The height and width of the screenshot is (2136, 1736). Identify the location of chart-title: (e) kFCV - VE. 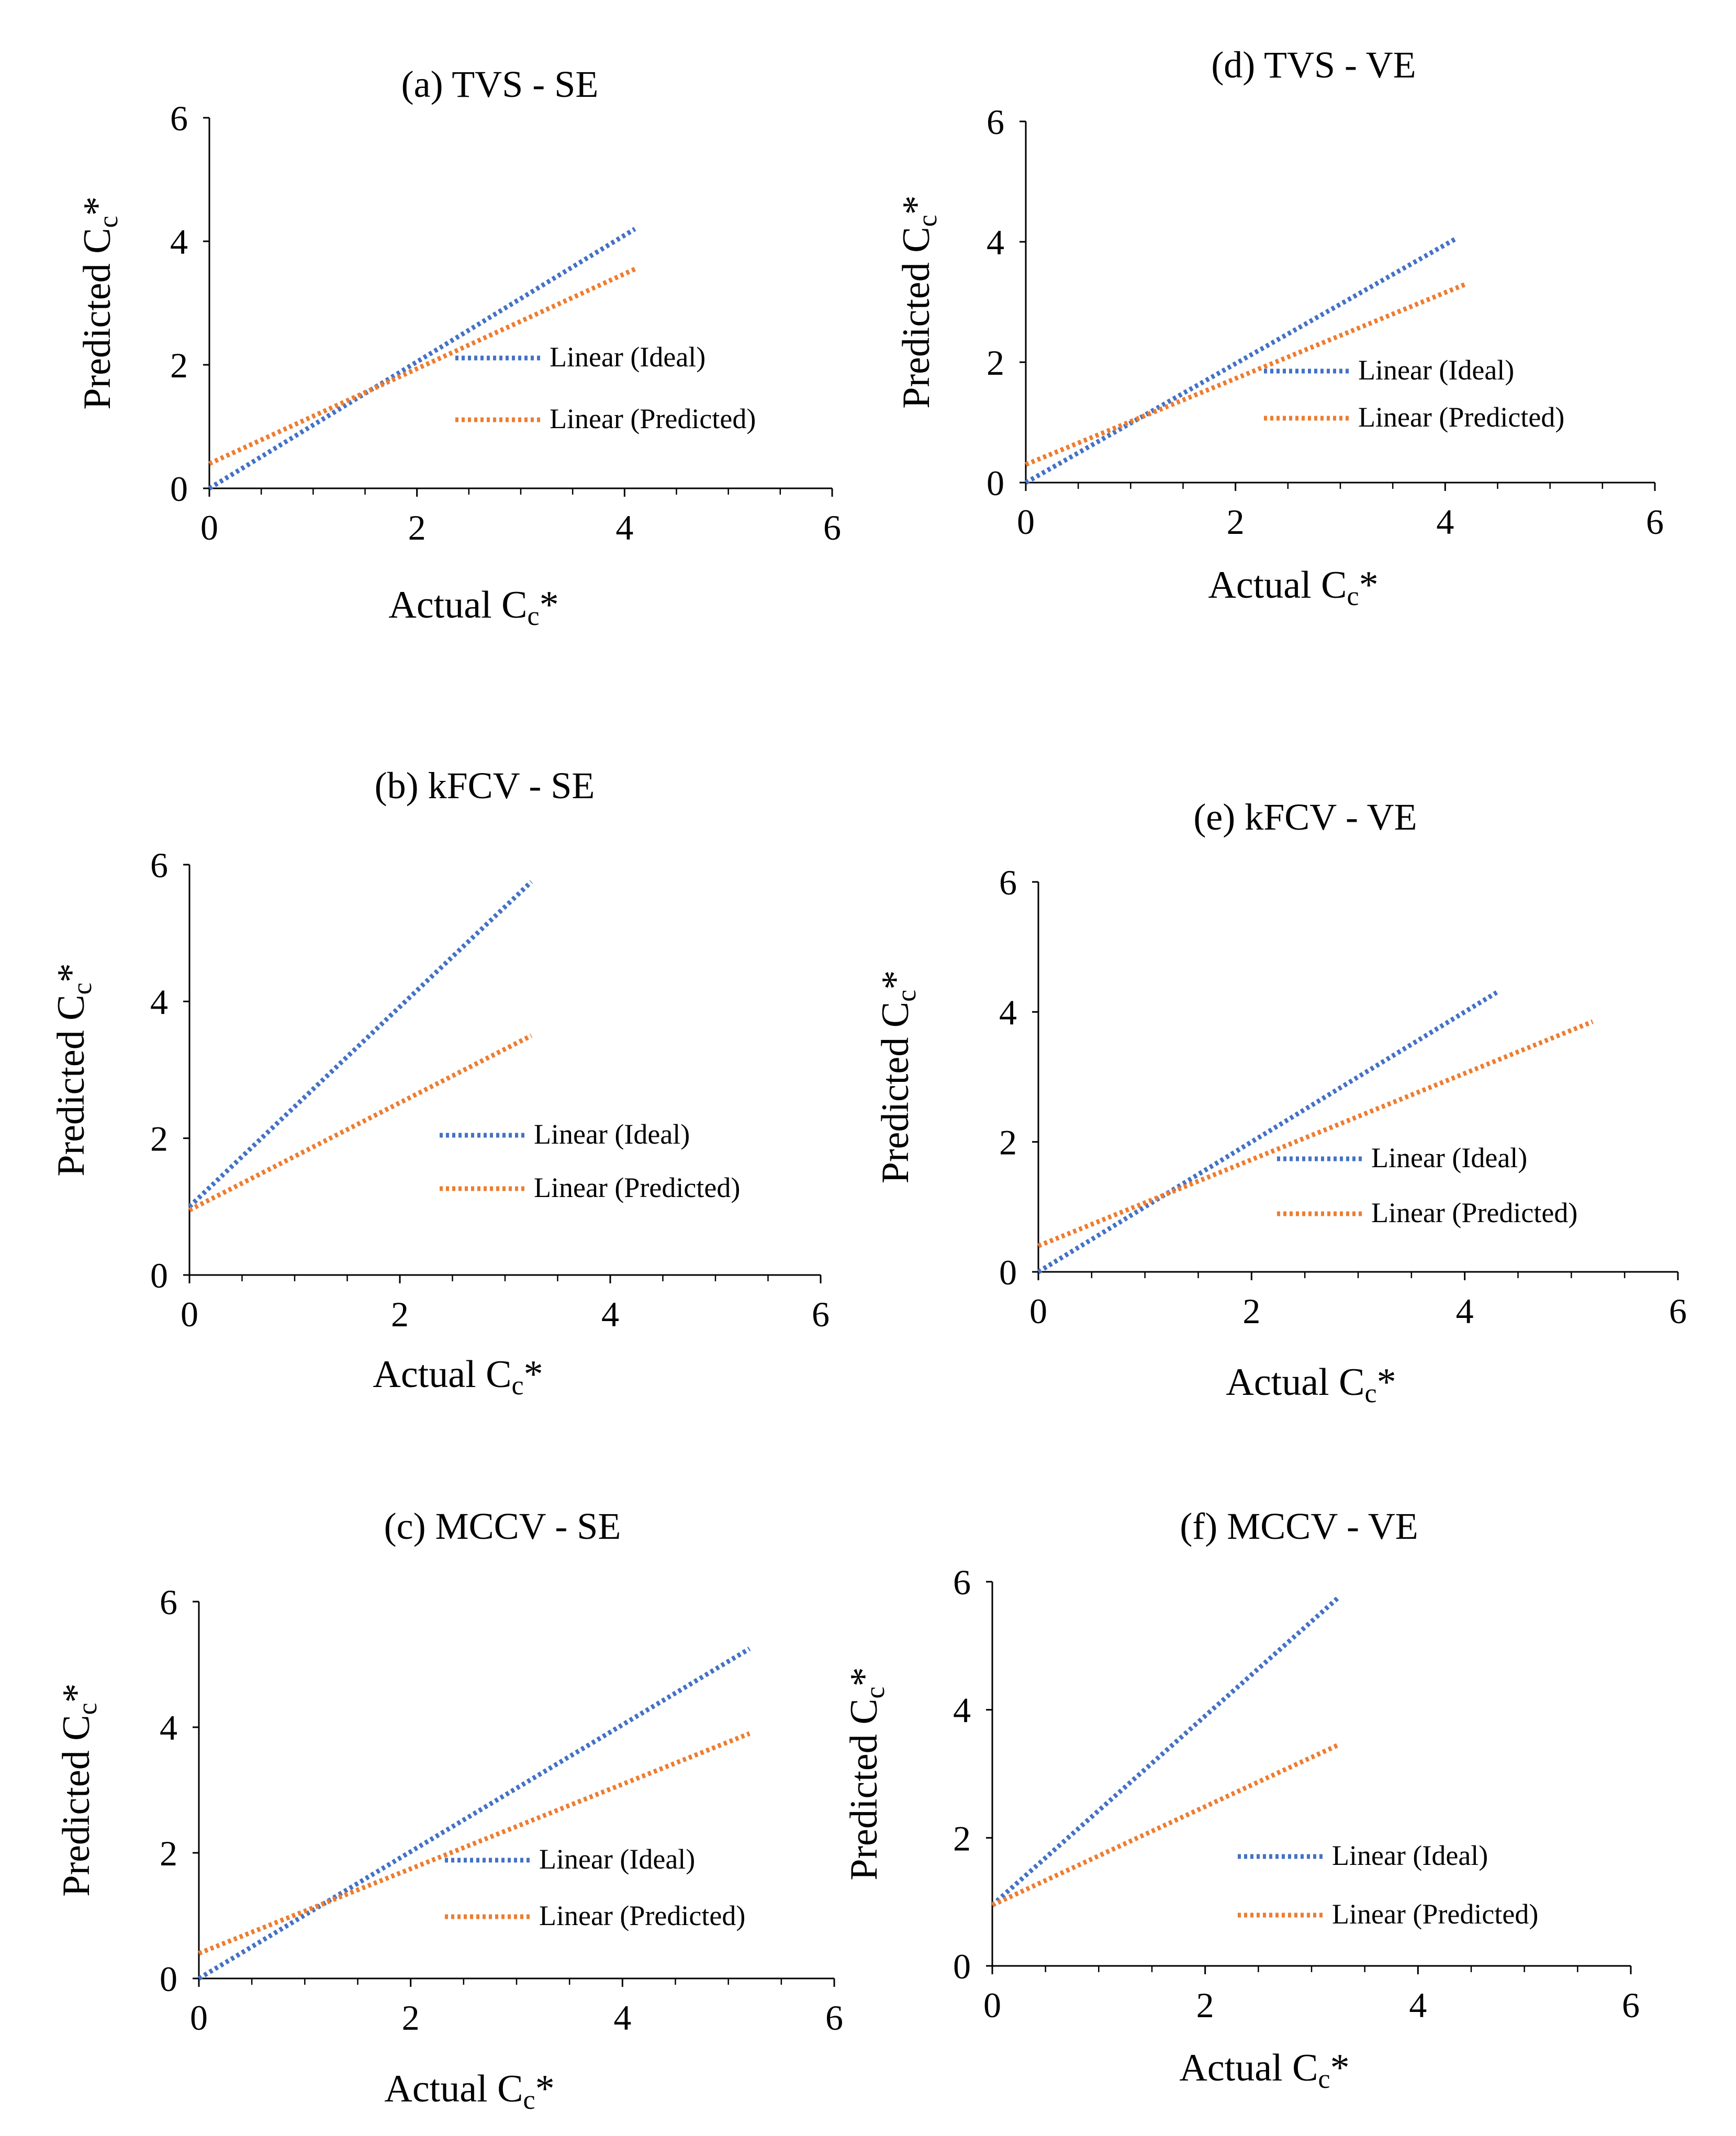
(1305, 817).